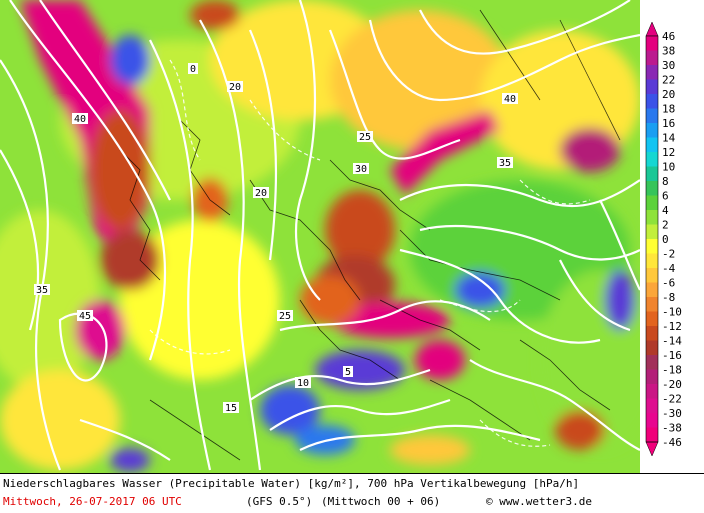 The image size is (704, 513). I want to click on legend-tick-label: 18, so click(668, 109).